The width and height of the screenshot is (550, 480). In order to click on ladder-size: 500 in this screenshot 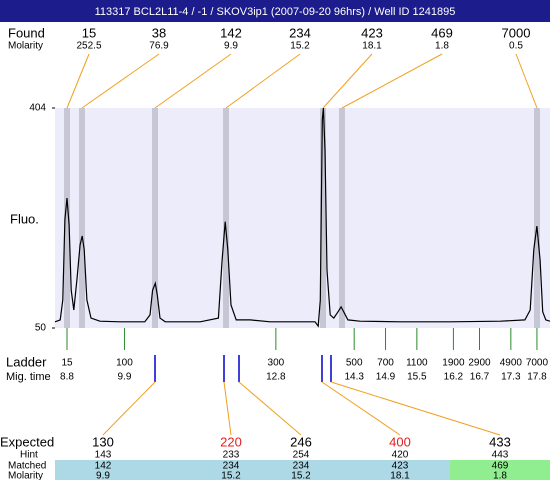, I will do `click(354, 363)`.